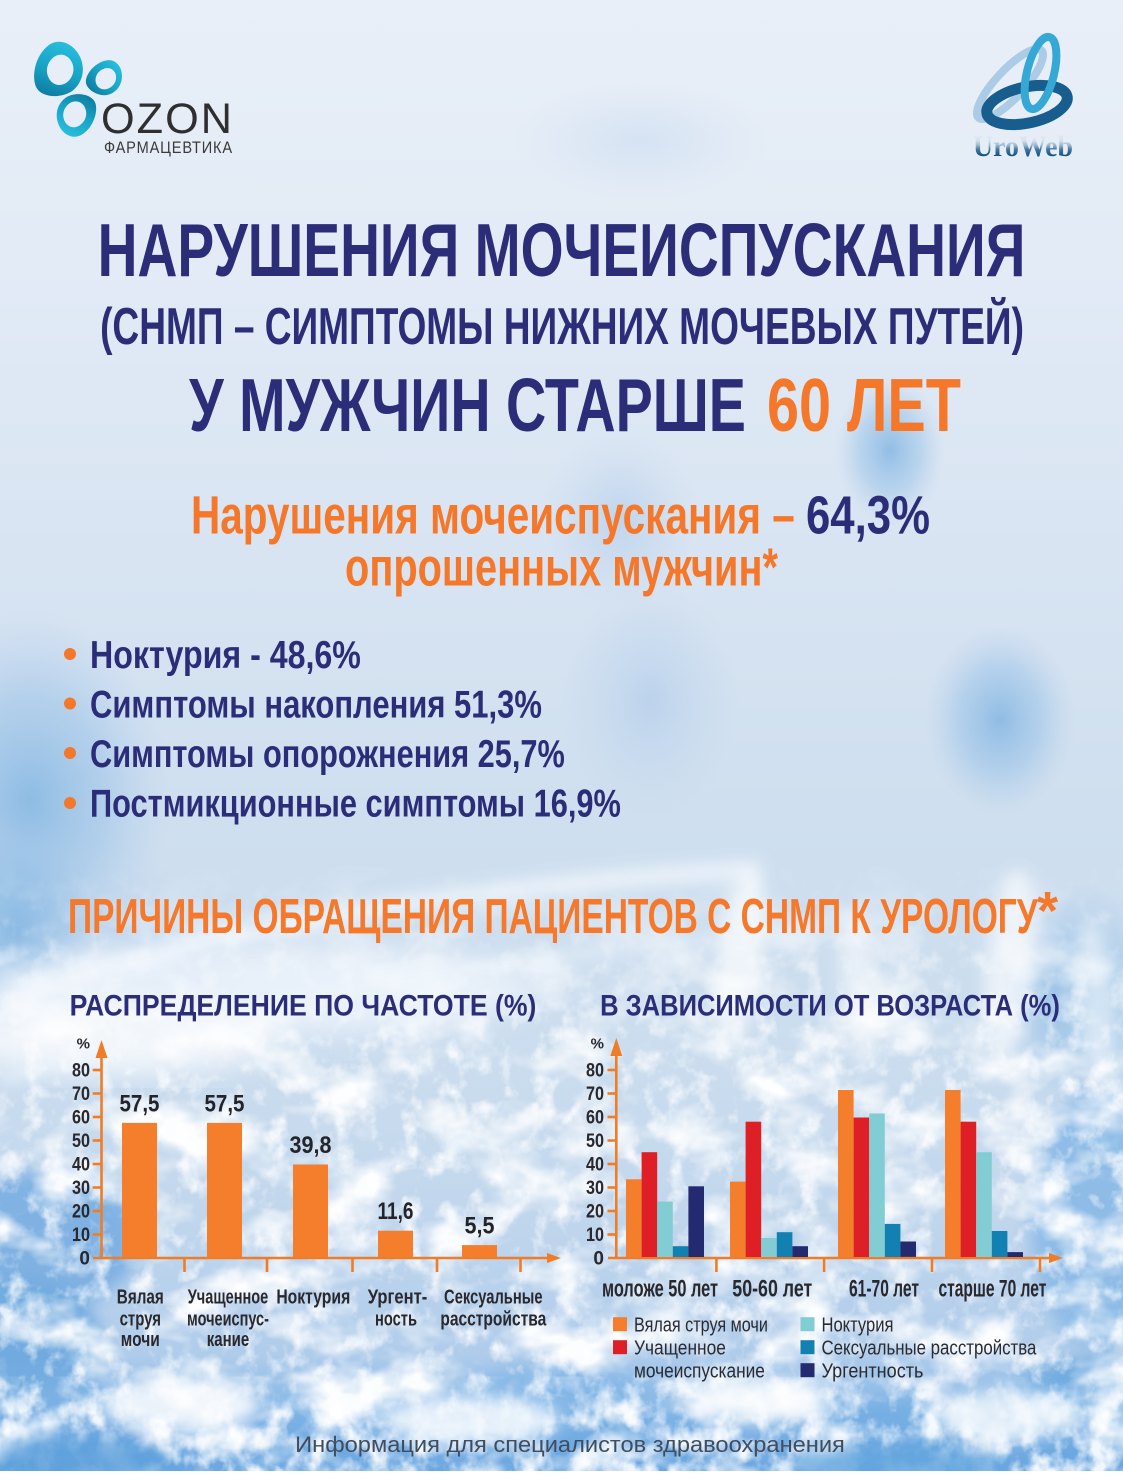 The image size is (1123, 1476). What do you see at coordinates (493, 516) in the screenshot?
I see `svg-text: Нарушения мочеиспускания –` at bounding box center [493, 516].